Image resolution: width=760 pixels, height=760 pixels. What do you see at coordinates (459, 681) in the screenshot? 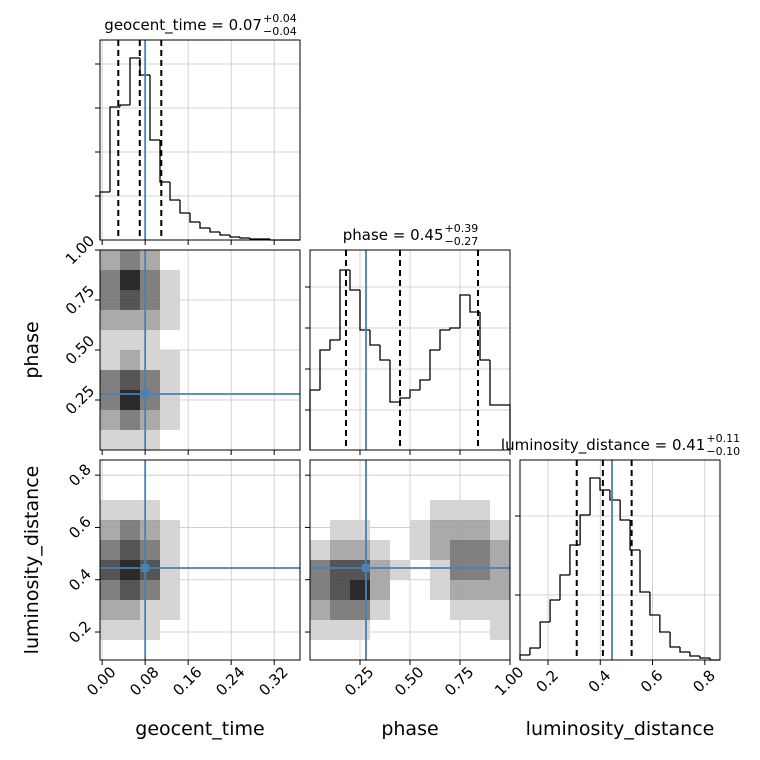
I see `x-tick-label: 0.75` at bounding box center [459, 681].